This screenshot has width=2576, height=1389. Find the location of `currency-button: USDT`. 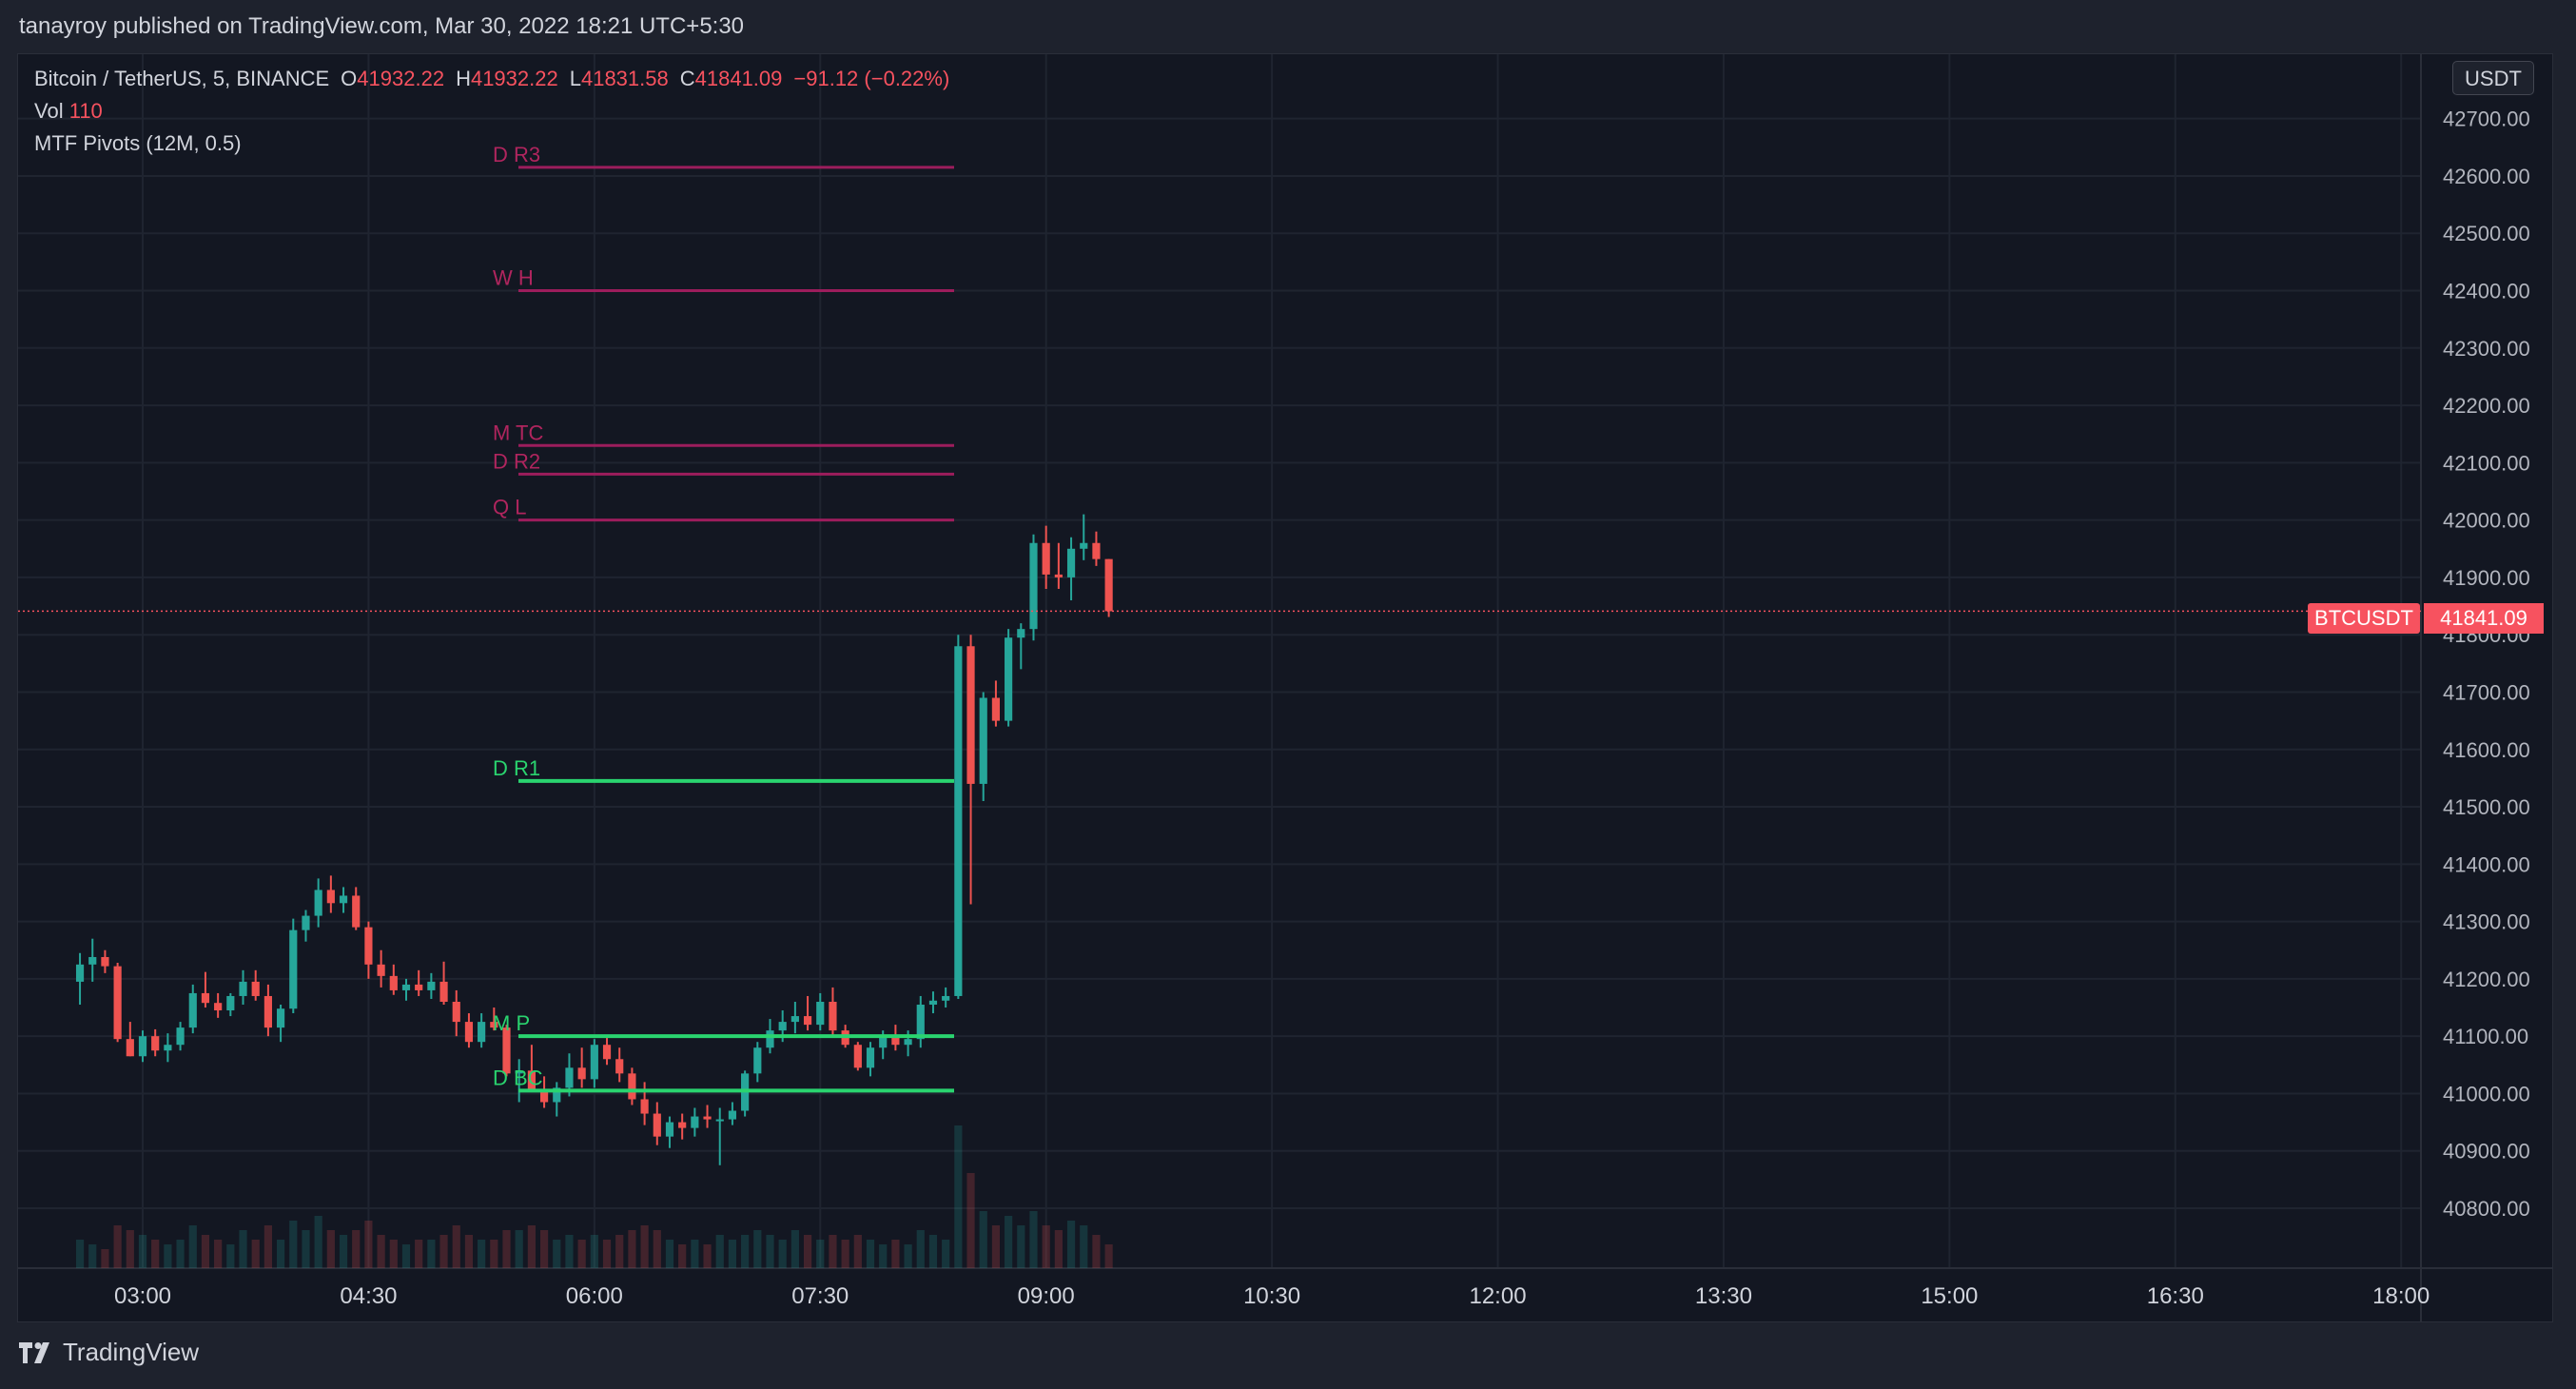

currency-button: USDT is located at coordinates (2493, 78).